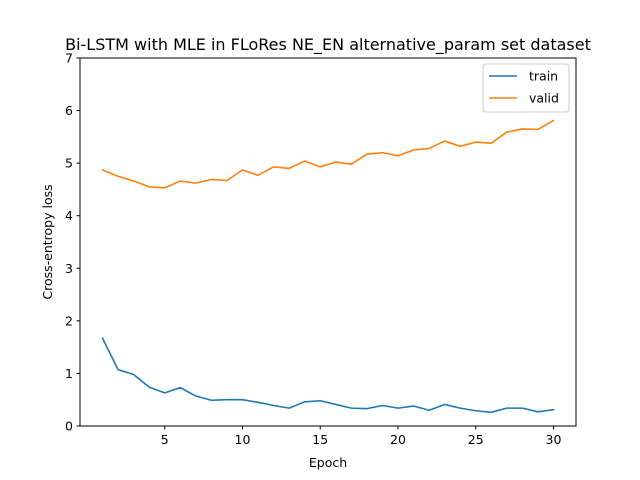 The width and height of the screenshot is (640, 480). What do you see at coordinates (69, 268) in the screenshot?
I see `y-tick-label: 3` at bounding box center [69, 268].